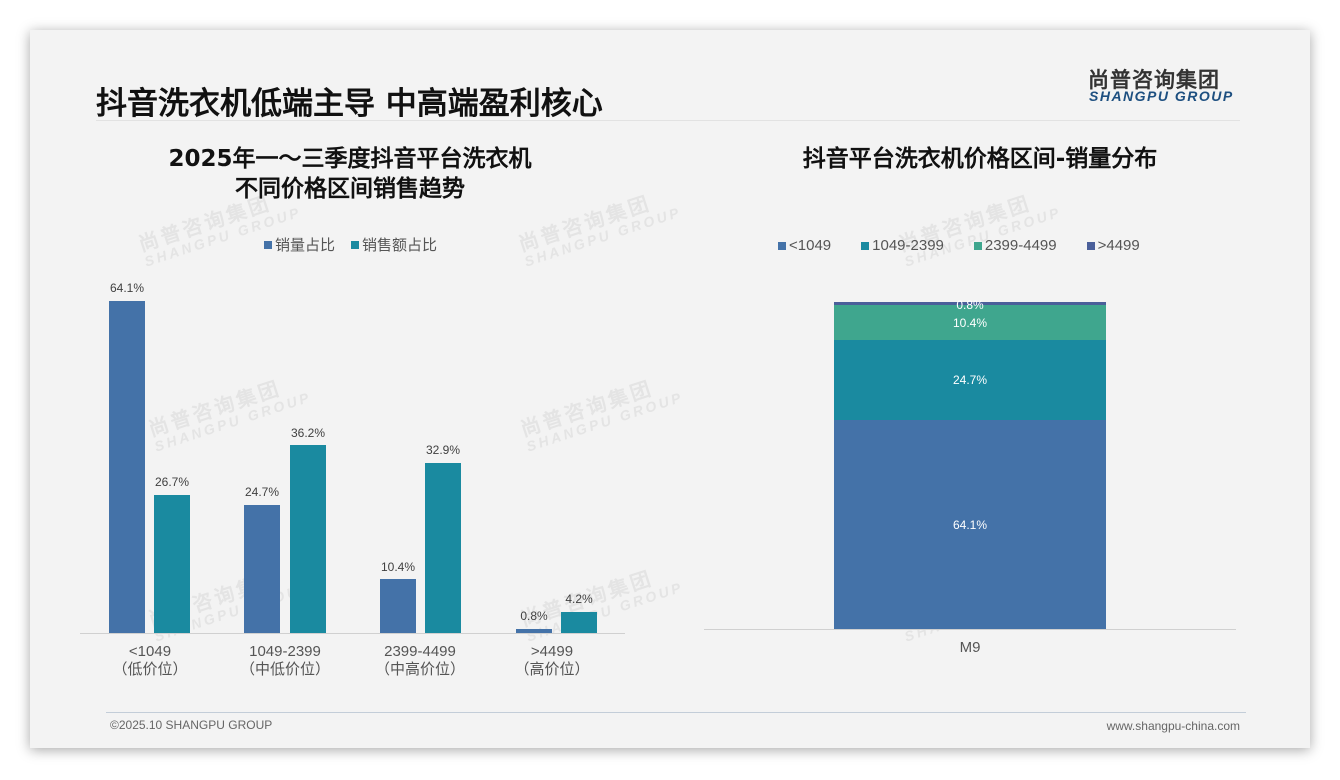 The image size is (1340, 780). What do you see at coordinates (552, 660) in the screenshot?
I see `category-label: >4499 （高价位）` at bounding box center [552, 660].